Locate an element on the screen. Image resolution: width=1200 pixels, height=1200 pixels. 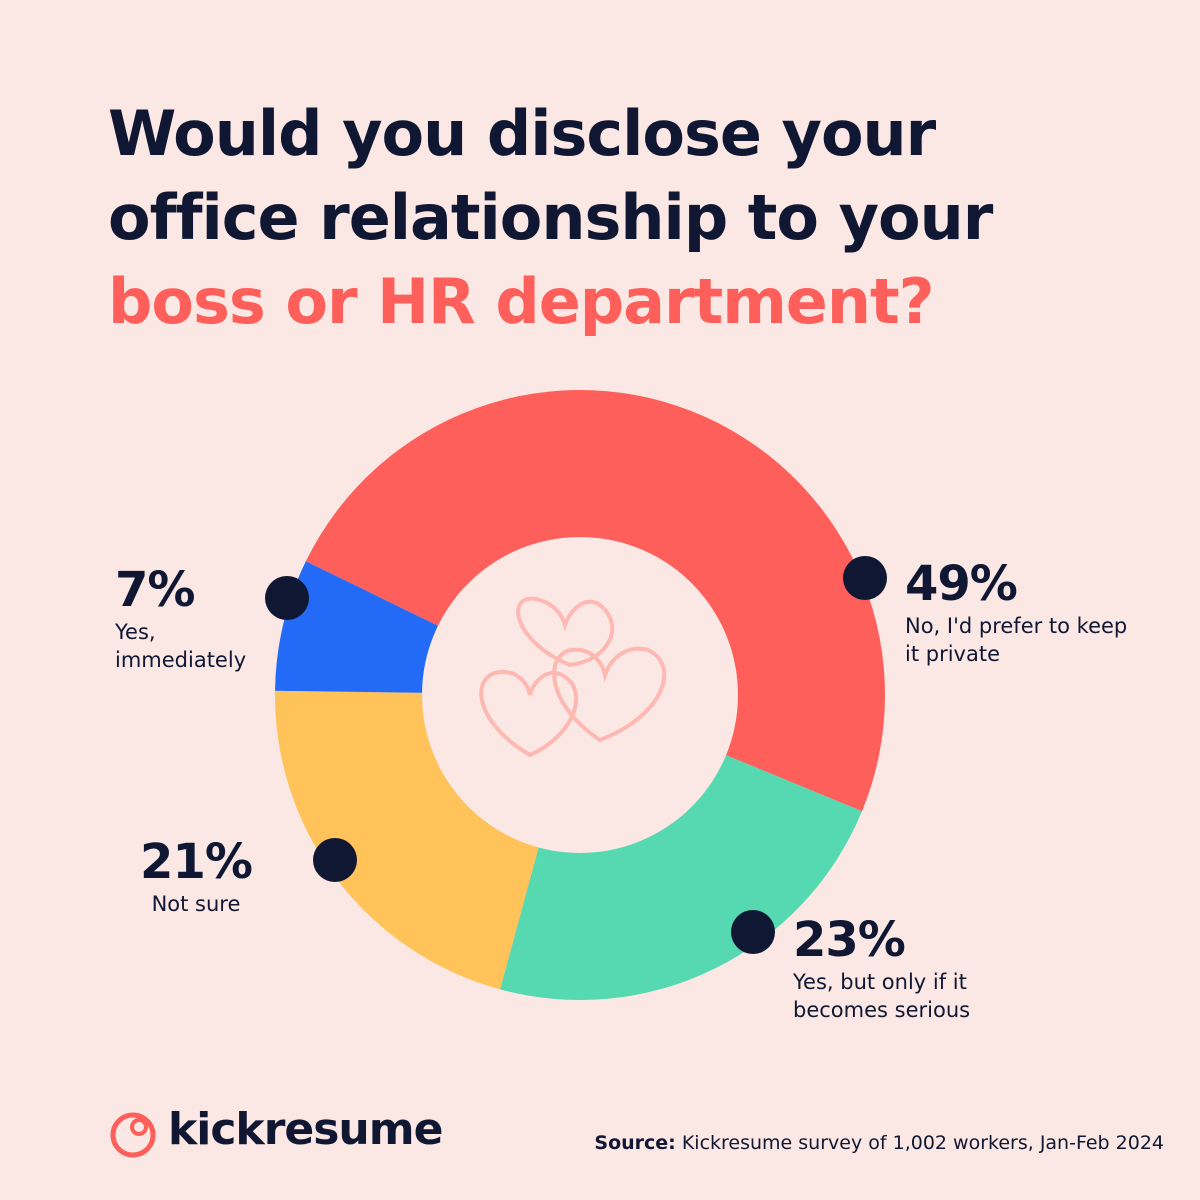
category-label: Yes, but only if it becomes serious is located at coordinates (882, 996).